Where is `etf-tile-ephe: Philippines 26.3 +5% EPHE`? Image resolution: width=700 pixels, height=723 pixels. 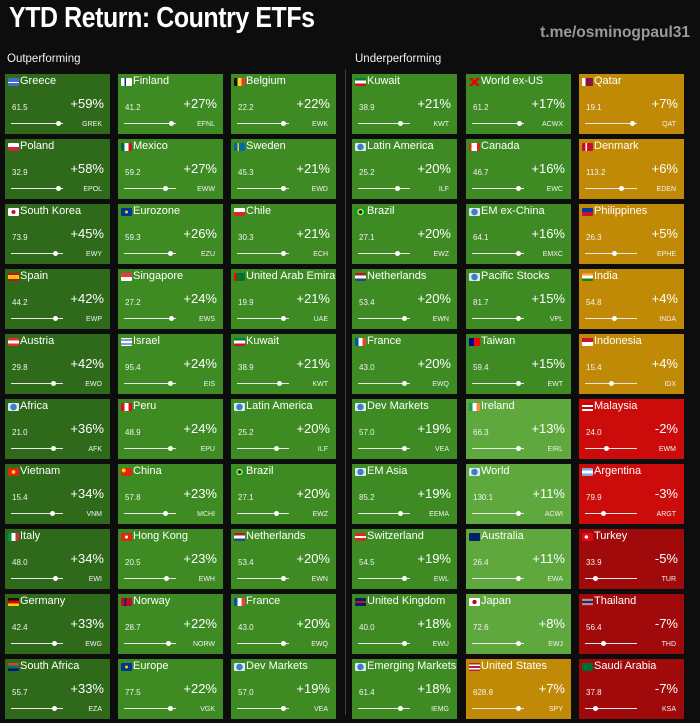
etf-tile-ephe: Philippines 26.3 +5% EPHE is located at coordinates (631, 234).